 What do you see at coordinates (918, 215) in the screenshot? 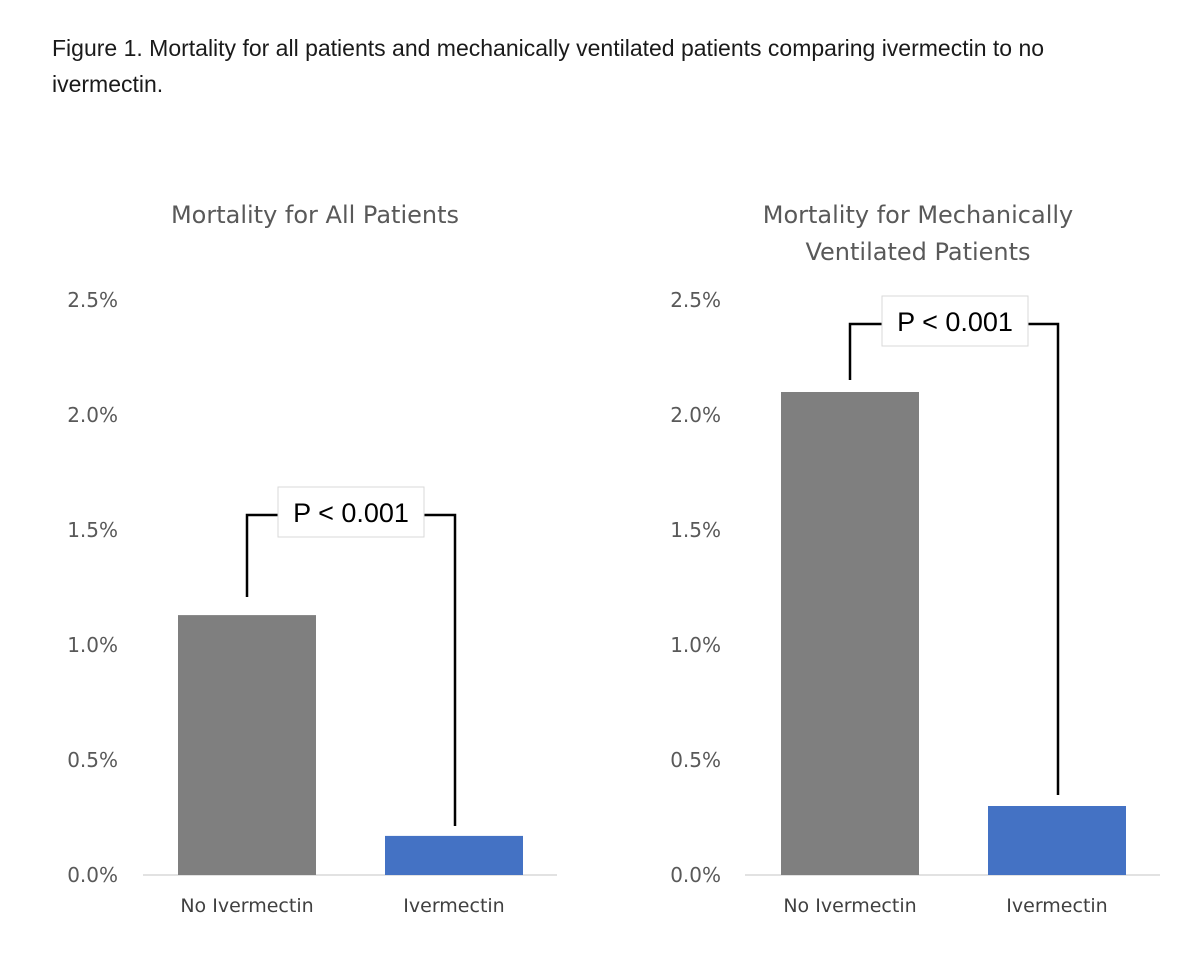
I see `chart-title: Mortality for Mechanically` at bounding box center [918, 215].